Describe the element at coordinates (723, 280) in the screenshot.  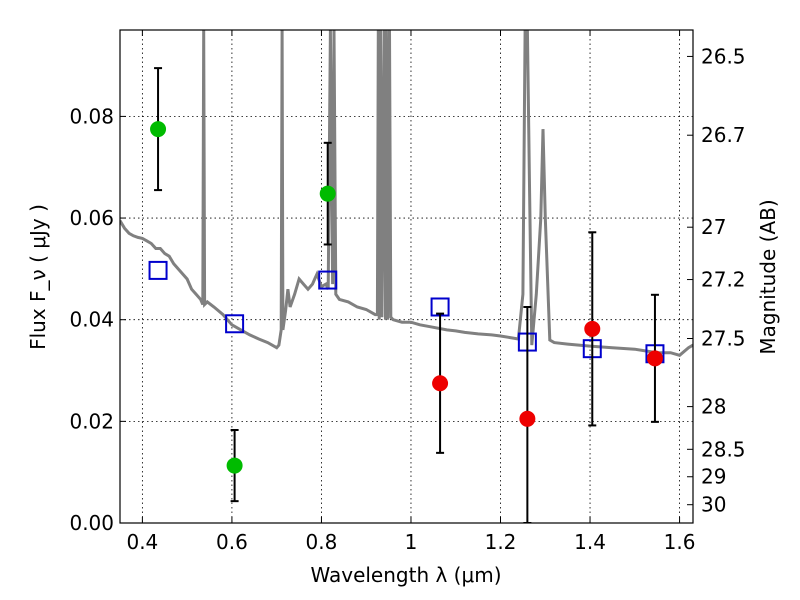
I see `right-tick-label: 27.2` at that location.